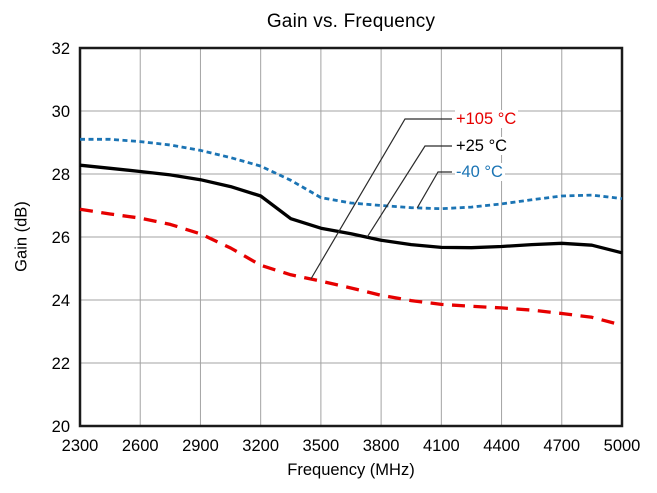 The height and width of the screenshot is (493, 657). I want to click on y-tick-label: 30, so click(61, 112).